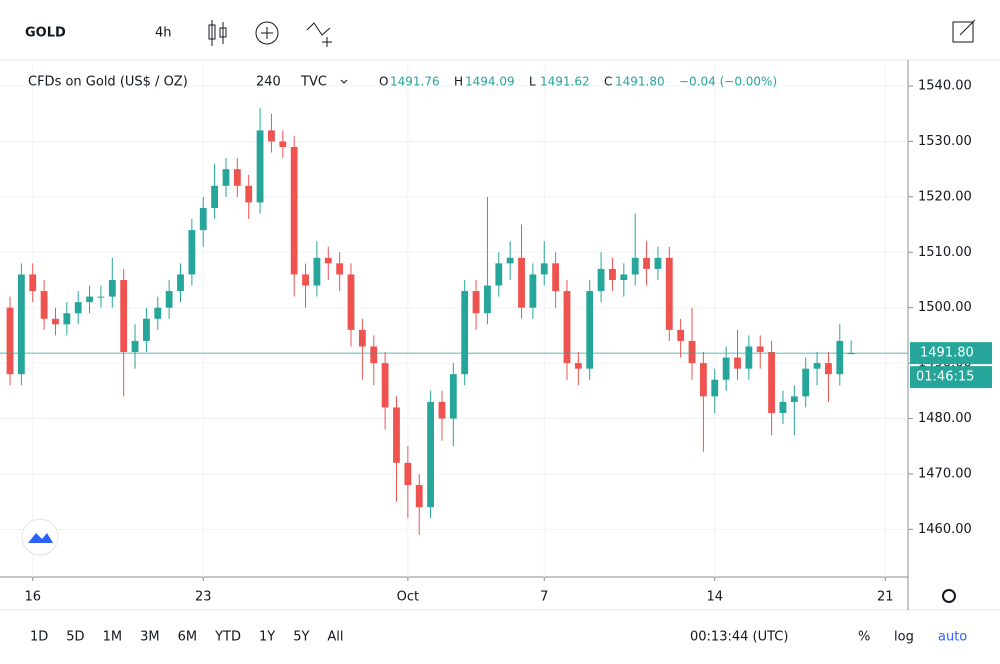 The height and width of the screenshot is (664, 1000). I want to click on ohlc-value: 1491.80, so click(640, 82).